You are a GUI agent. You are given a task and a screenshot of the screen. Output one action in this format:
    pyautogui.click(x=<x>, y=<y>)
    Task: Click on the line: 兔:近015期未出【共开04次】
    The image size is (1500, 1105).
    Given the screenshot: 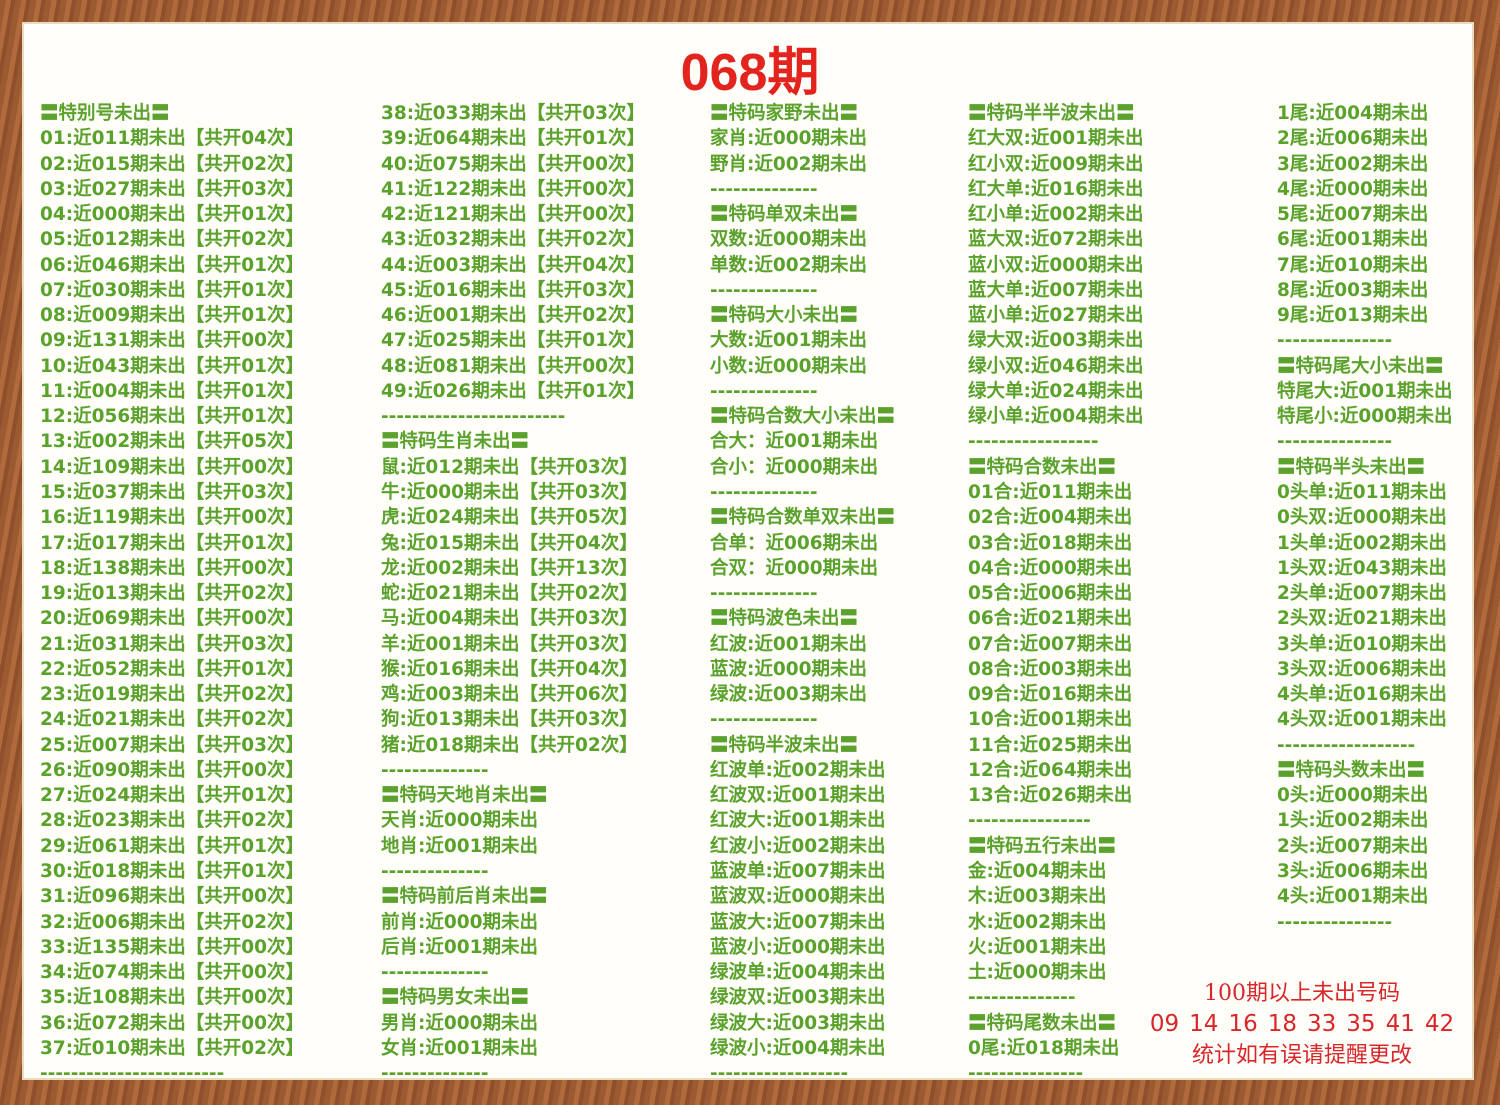 What is the action you would take?
    pyautogui.click(x=509, y=543)
    